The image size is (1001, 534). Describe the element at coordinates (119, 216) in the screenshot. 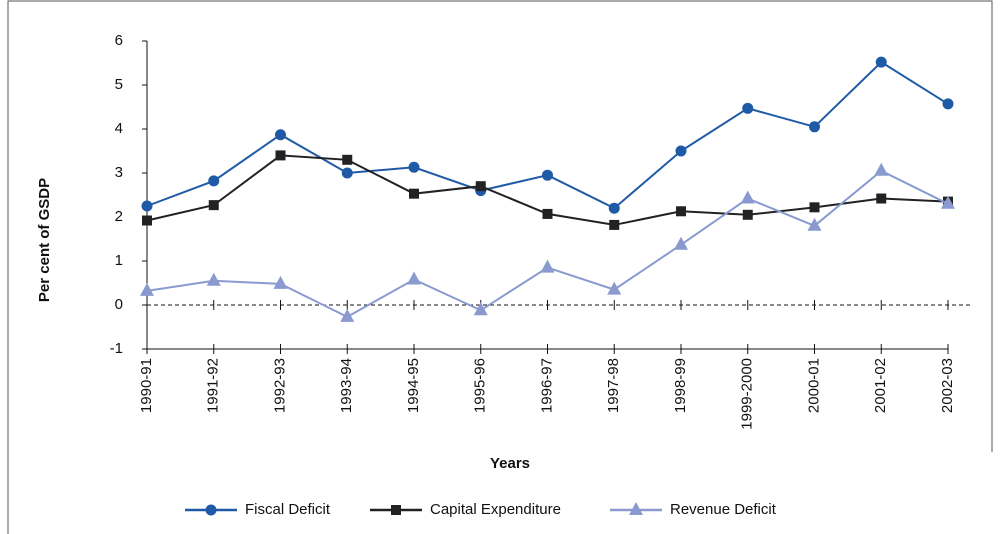

I see `y-tick-label: 2` at that location.